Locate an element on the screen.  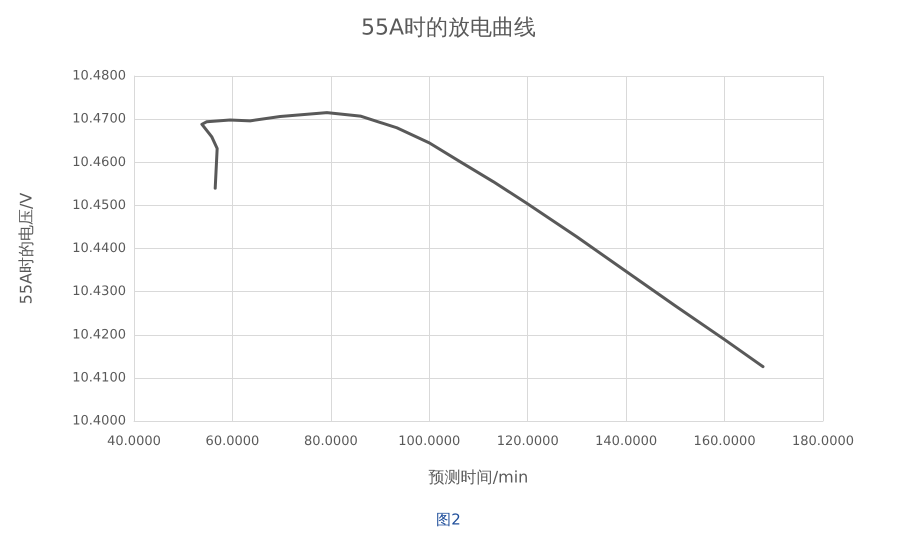
x-tick-label: 180.0000 is located at coordinates (823, 441).